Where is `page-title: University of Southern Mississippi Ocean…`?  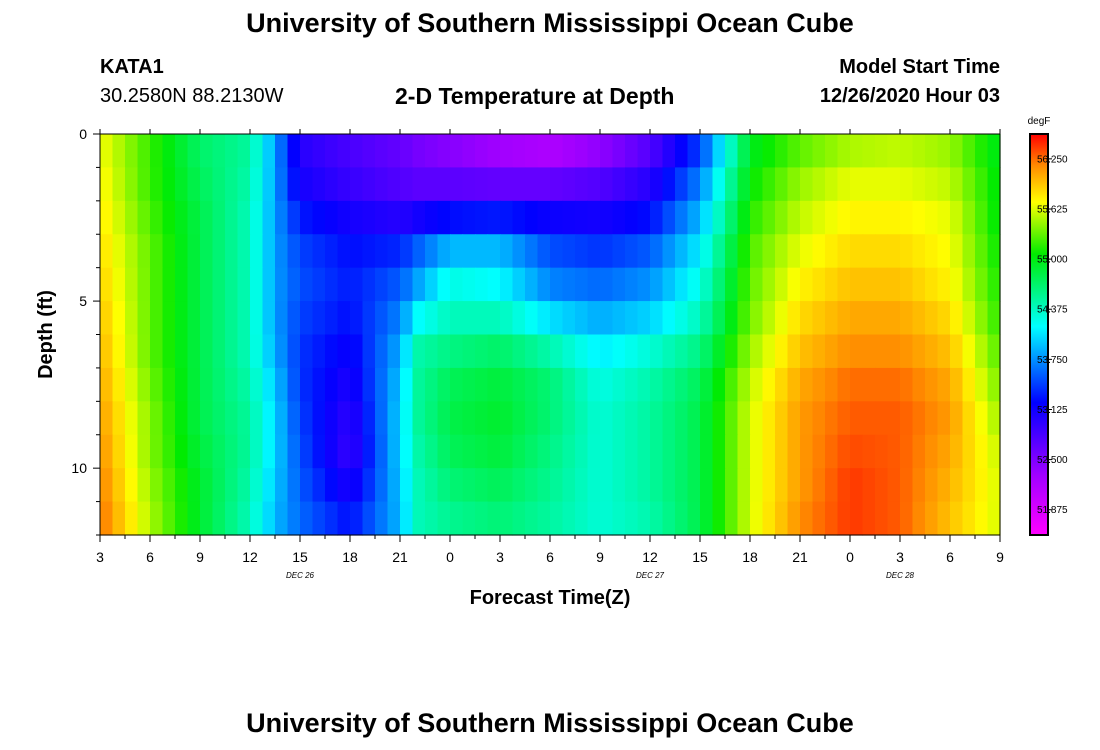 page-title: University of Southern Mississippi Ocean… is located at coordinates (550, 23).